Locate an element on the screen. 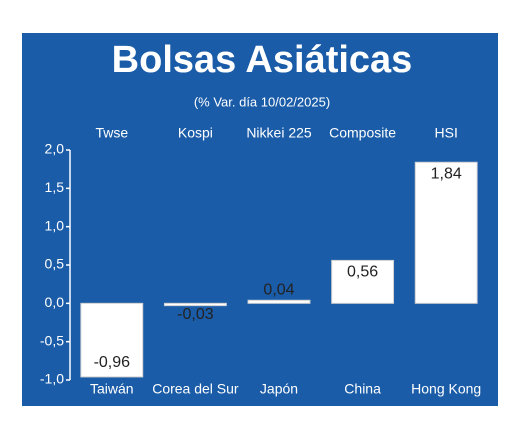  value-label: 1,84 is located at coordinates (446, 173).